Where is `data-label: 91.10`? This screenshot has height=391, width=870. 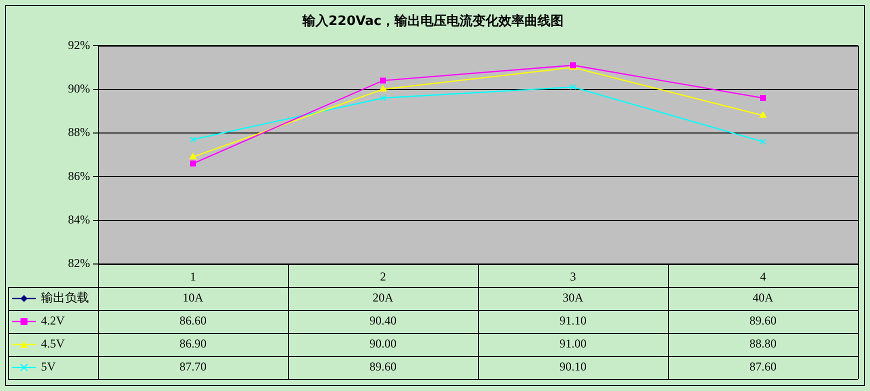
data-label: 91.10 is located at coordinates (573, 321).